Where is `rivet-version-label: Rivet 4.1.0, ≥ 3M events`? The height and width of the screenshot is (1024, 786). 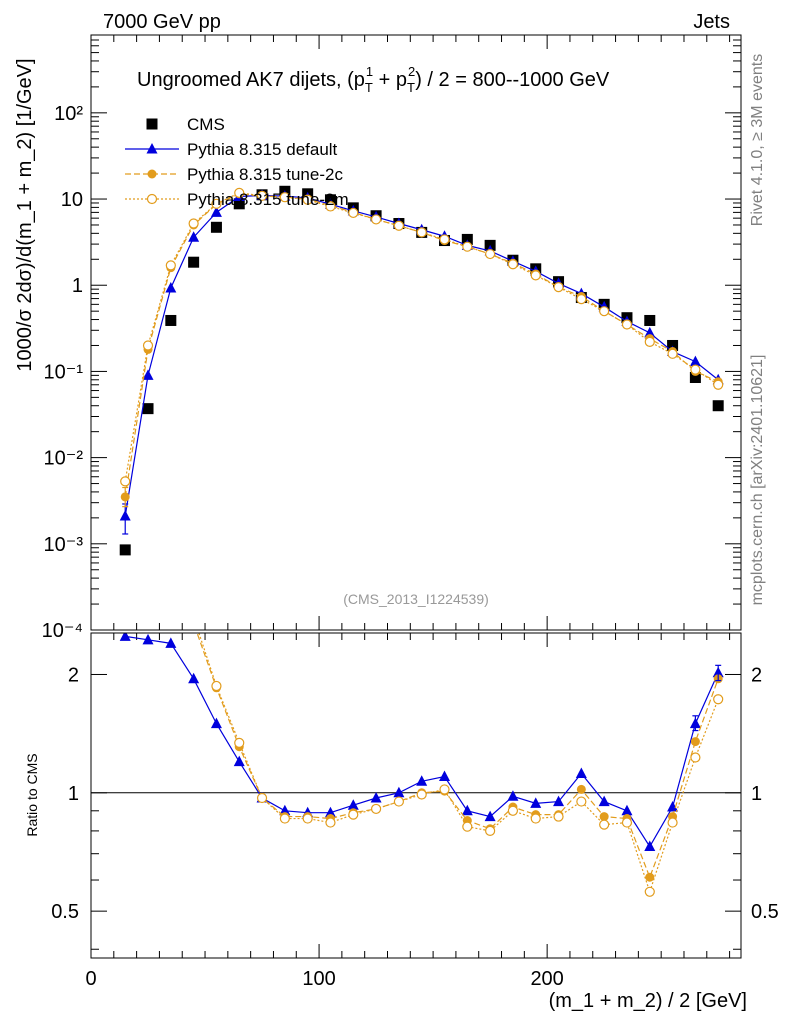 rivet-version-label: Rivet 4.1.0, ≥ 3M events is located at coordinates (757, 140).